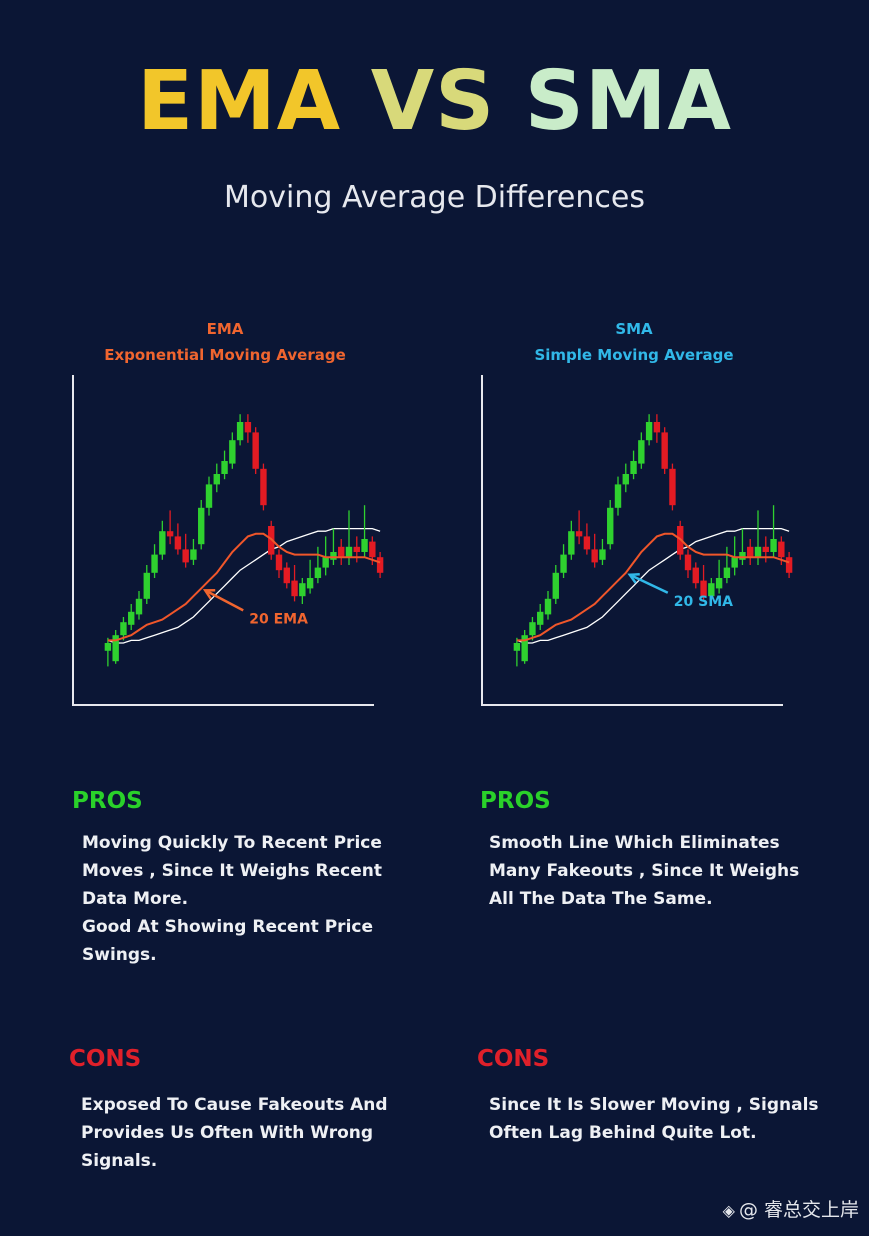 This screenshot has width=869, height=1236. What do you see at coordinates (654, 1105) in the screenshot?
I see `sma-cons-line: Since It Is Slower Moving , Signals` at bounding box center [654, 1105].